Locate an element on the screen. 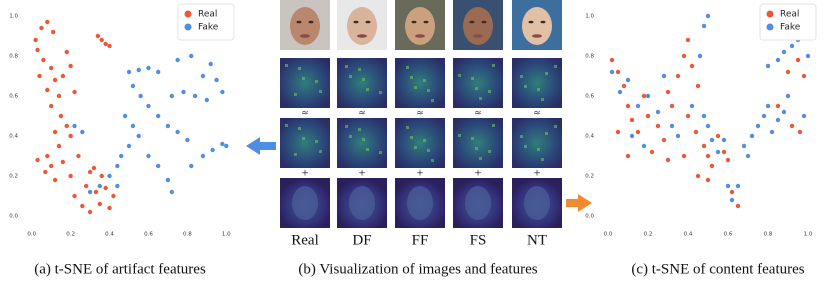 This screenshot has height=288, width=830. y-tick-label: 0.4 is located at coordinates (589, 137).